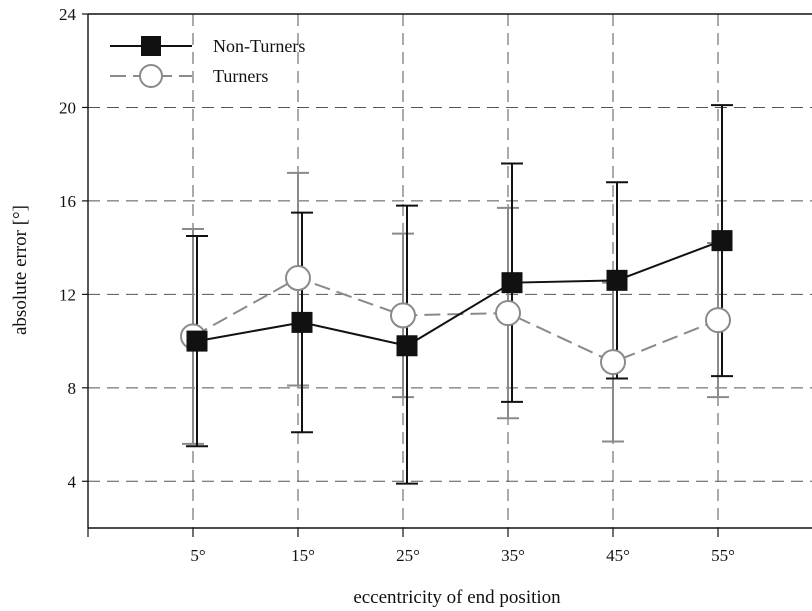 Image resolution: width=812 pixels, height=611 pixels. I want to click on x-tick-label: 35°, so click(513, 555).